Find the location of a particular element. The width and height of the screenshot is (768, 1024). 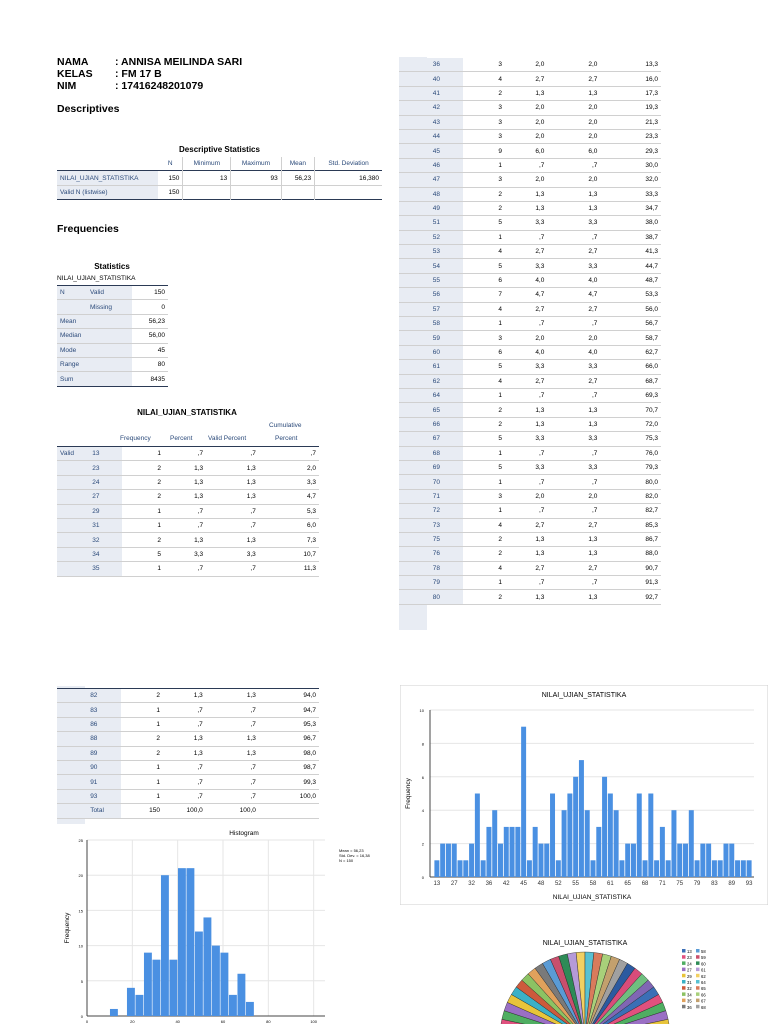

table-row: 88 2 1,3 1,3 96,7 is located at coordinates (188, 739).